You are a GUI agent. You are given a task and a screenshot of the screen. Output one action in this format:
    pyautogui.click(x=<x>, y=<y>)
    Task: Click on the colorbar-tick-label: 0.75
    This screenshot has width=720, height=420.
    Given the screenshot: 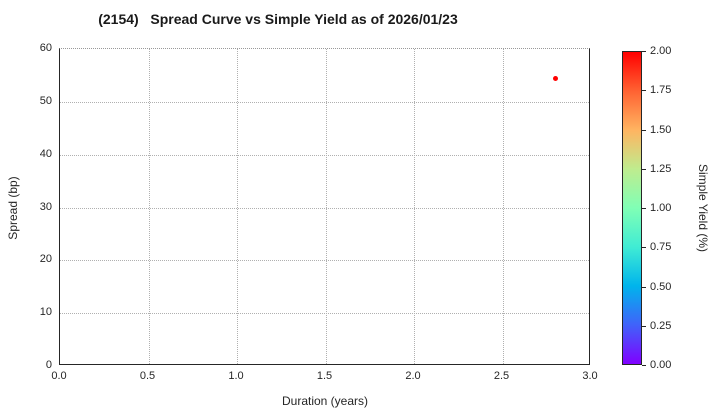 What is the action you would take?
    pyautogui.click(x=661, y=247)
    